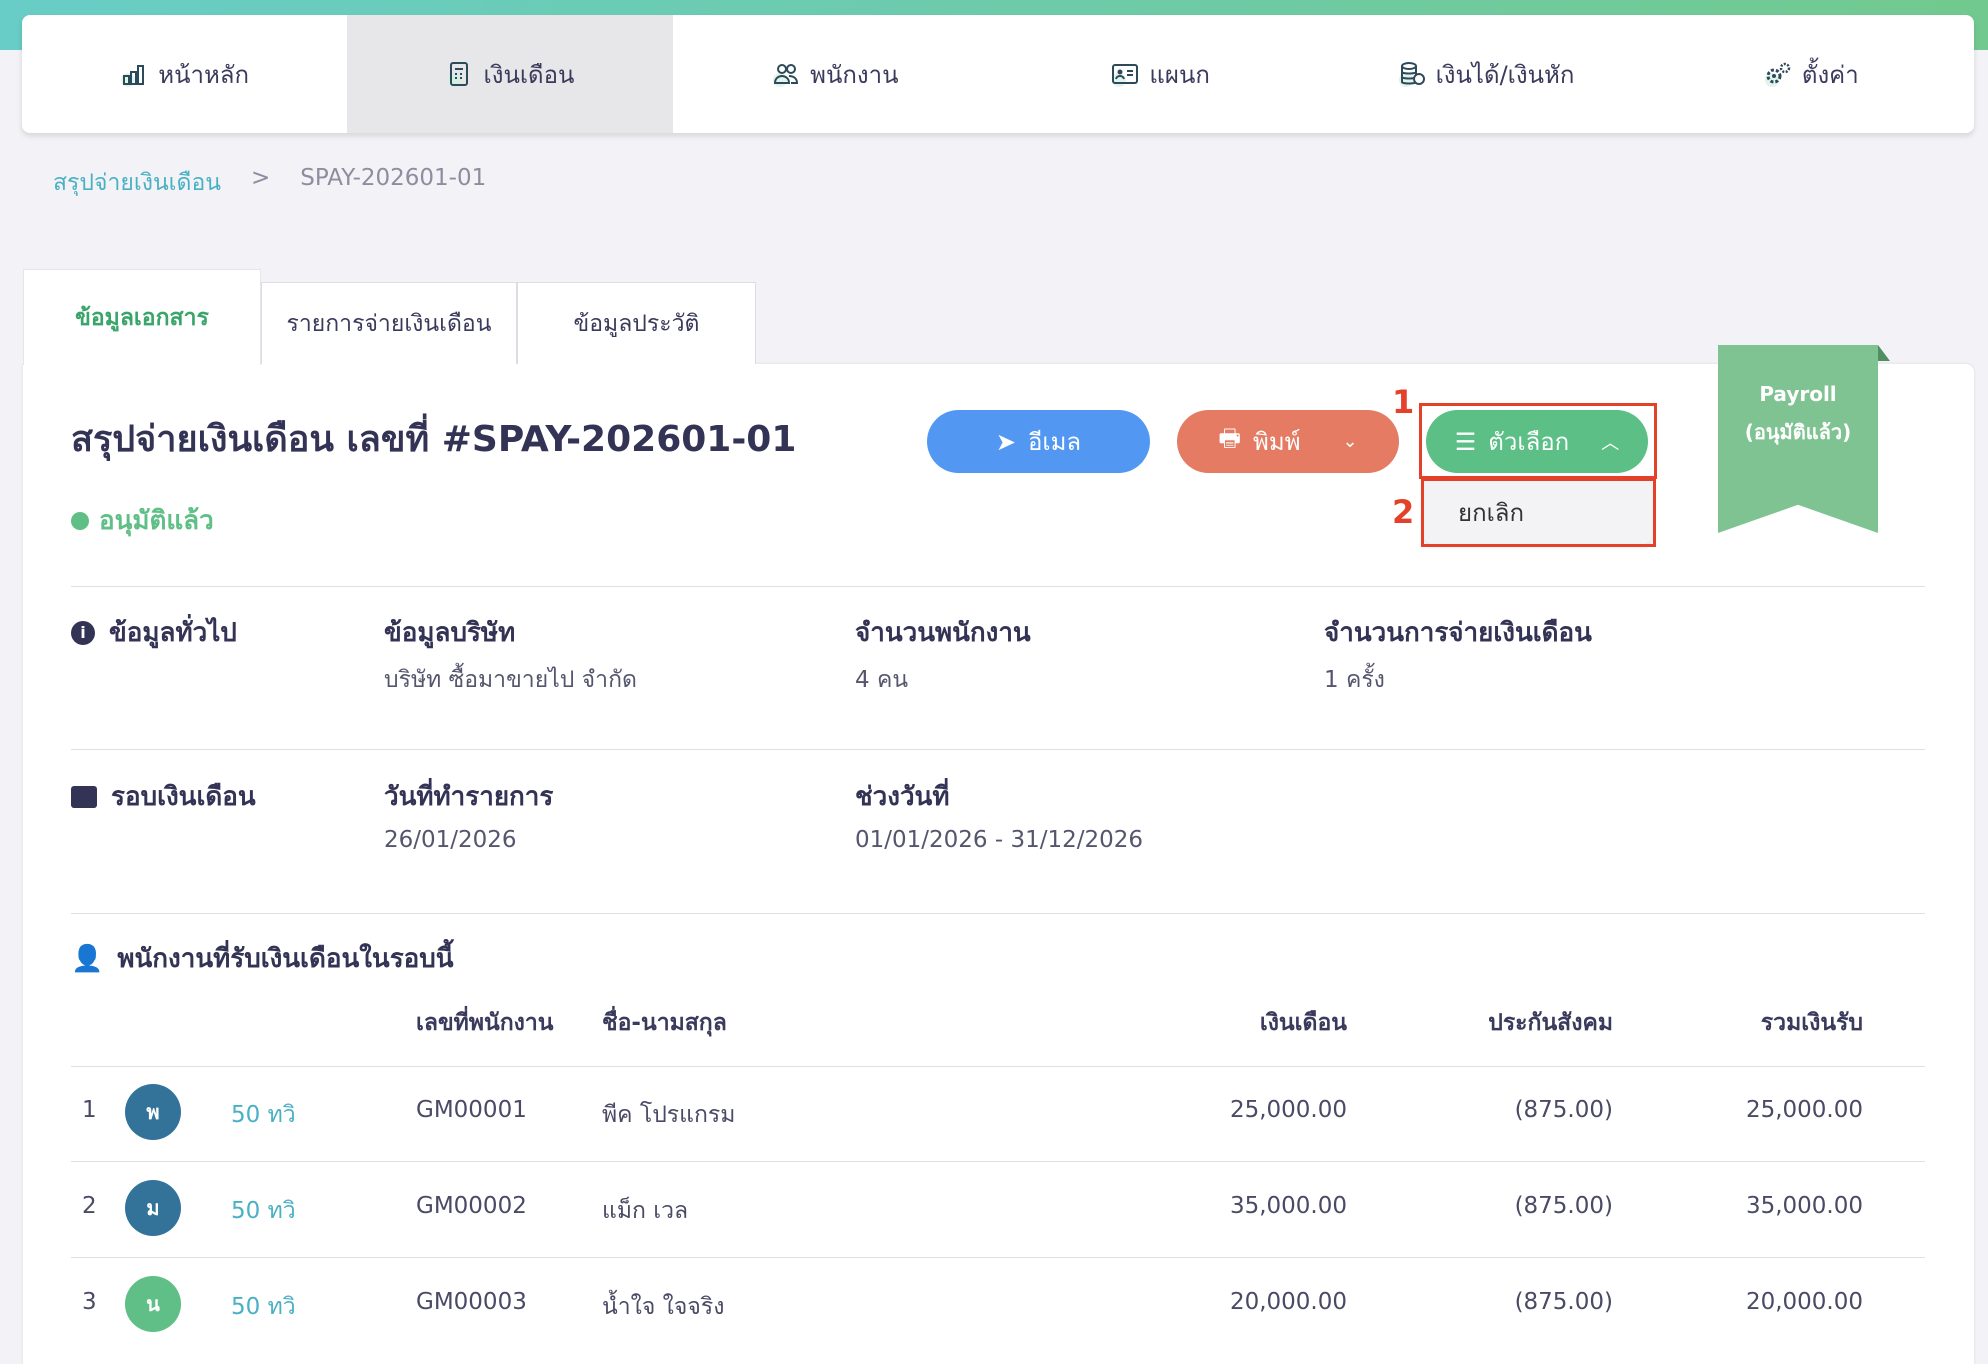  Describe the element at coordinates (153, 1304) in the screenshot. I see `avatar: น` at that location.